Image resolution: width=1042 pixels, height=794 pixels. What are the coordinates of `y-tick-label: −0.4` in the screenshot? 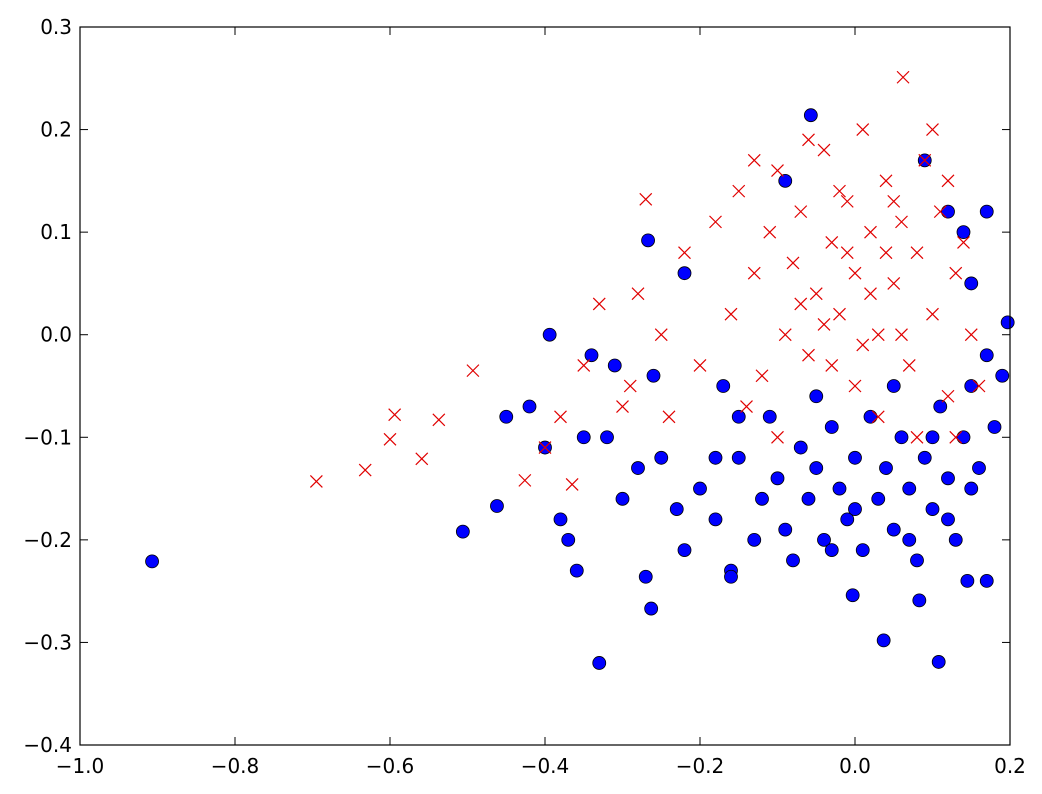 It's located at (47, 745).